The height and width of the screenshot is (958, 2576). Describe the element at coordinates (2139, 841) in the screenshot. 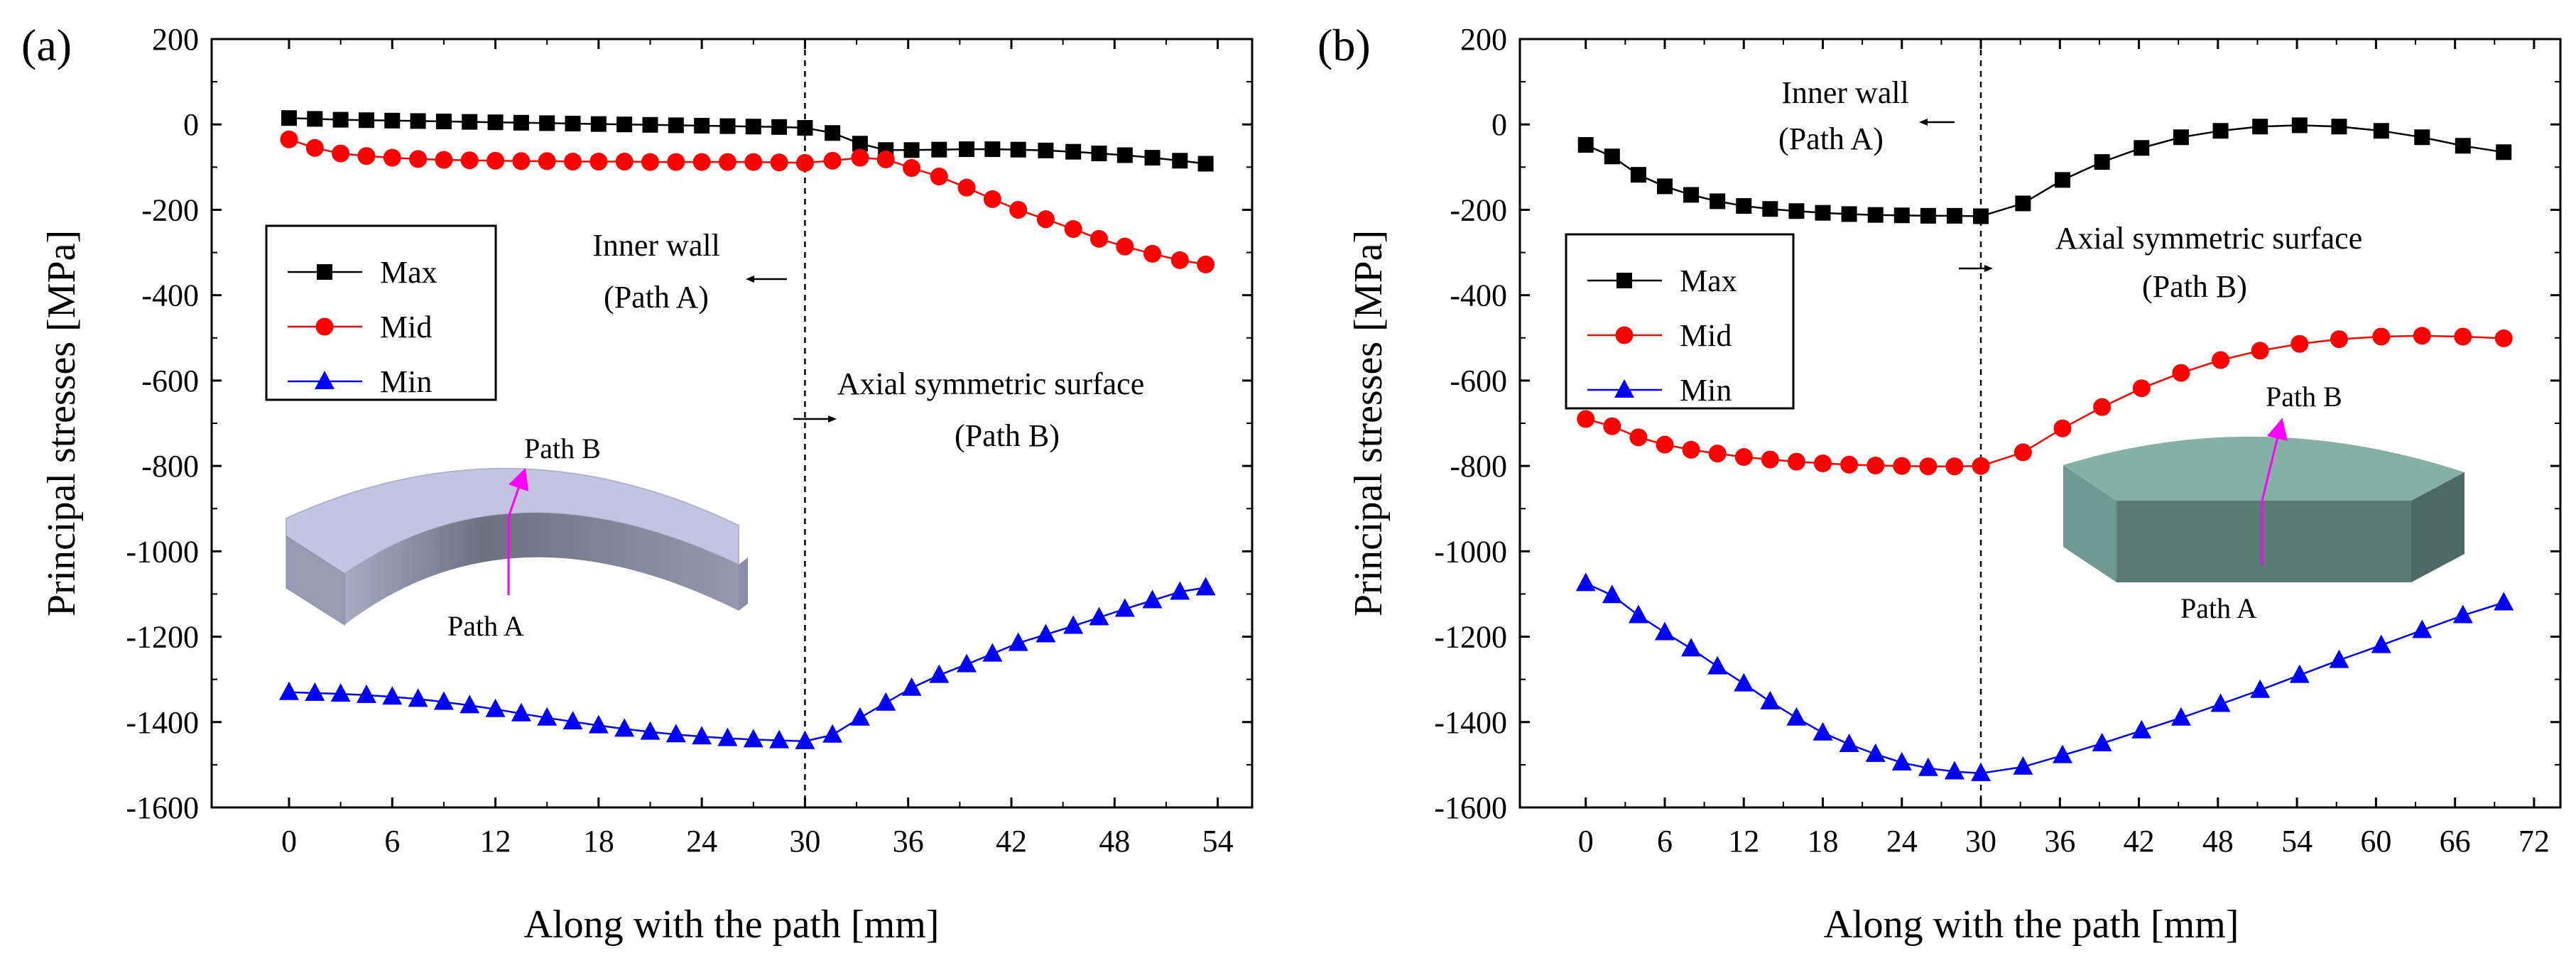

I see `x-tick-label: 42` at that location.